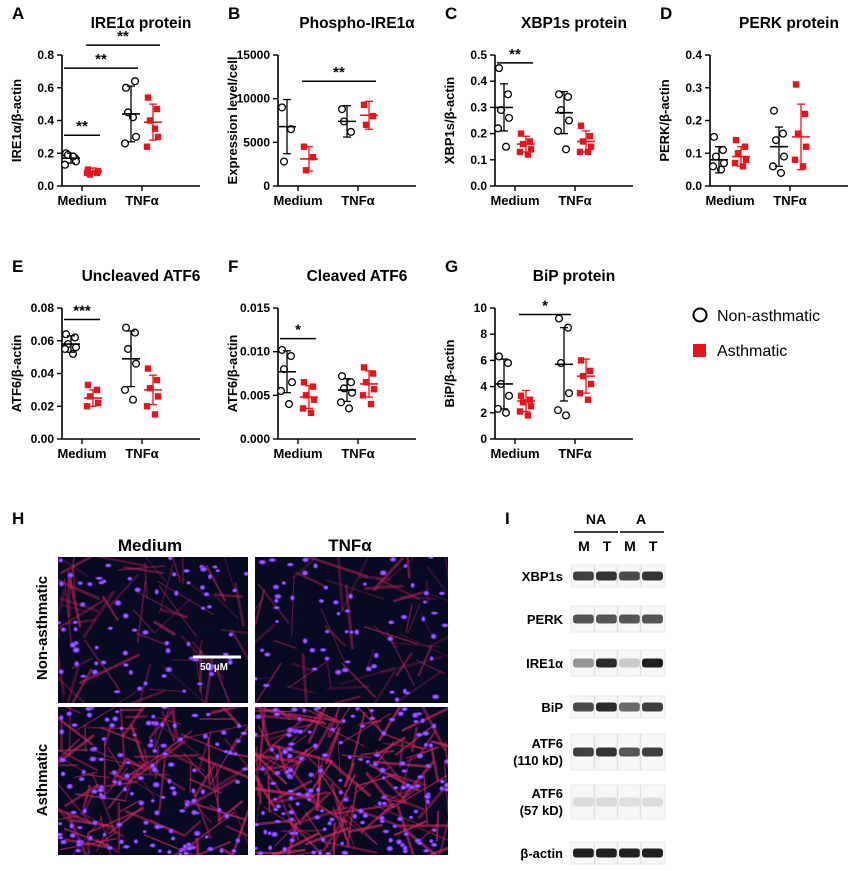  I want to click on y-tick-label: 0.08, so click(43, 308).